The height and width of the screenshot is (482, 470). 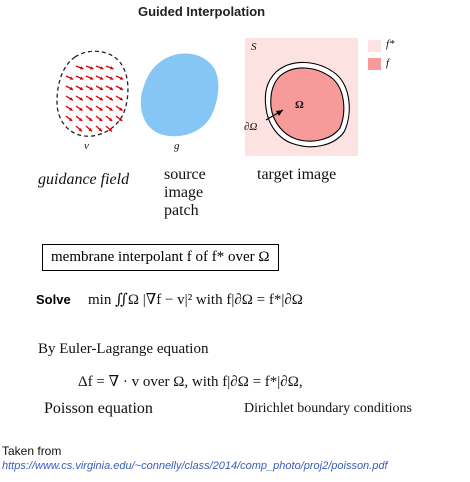 What do you see at coordinates (299, 105) in the screenshot?
I see `omega-label: Ω` at bounding box center [299, 105].